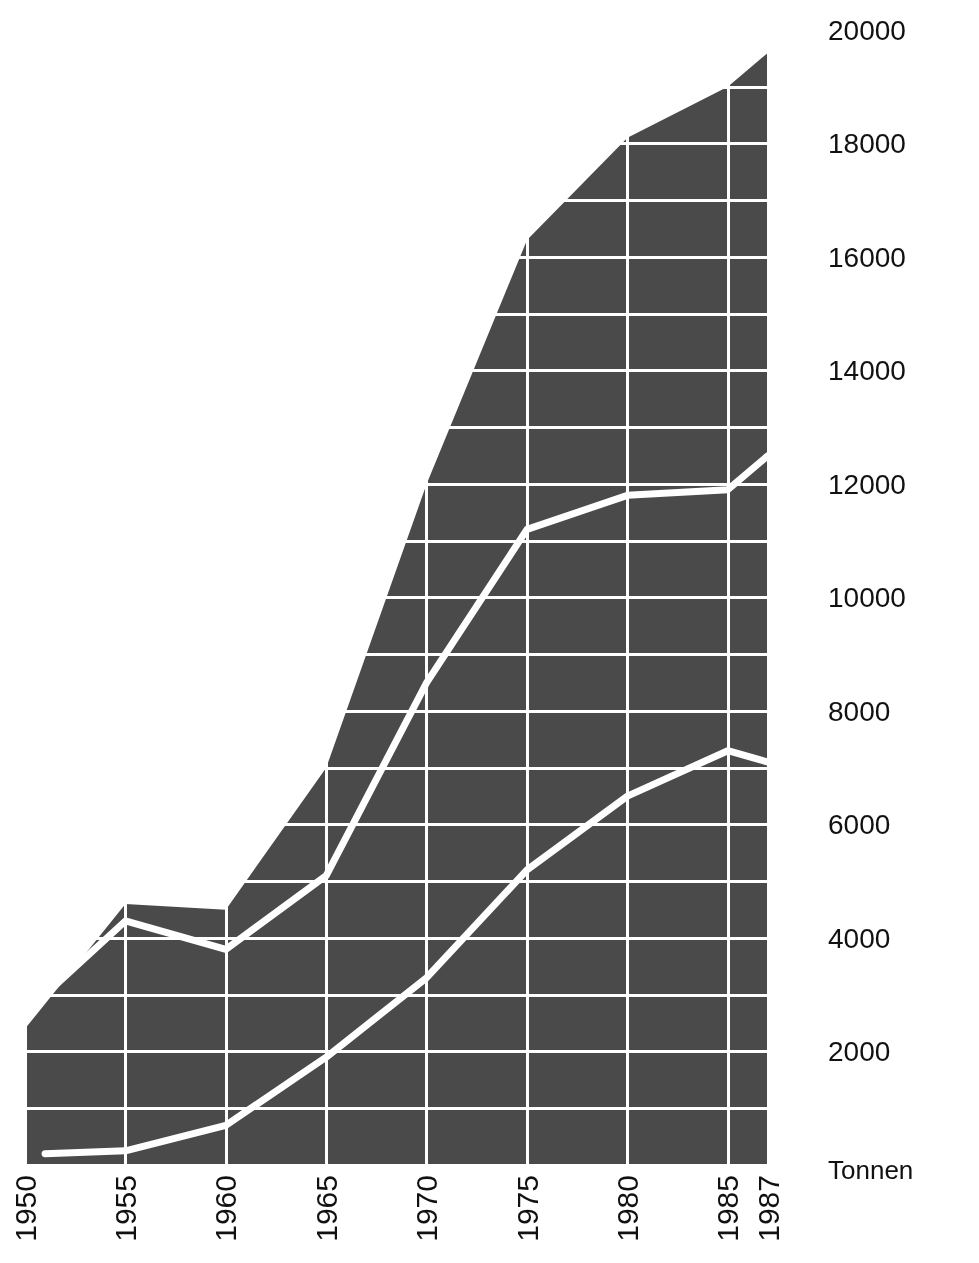 Image resolution: width=979 pixels, height=1263 pixels. What do you see at coordinates (867, 370) in the screenshot?
I see `y-tick-label: 14000` at bounding box center [867, 370].